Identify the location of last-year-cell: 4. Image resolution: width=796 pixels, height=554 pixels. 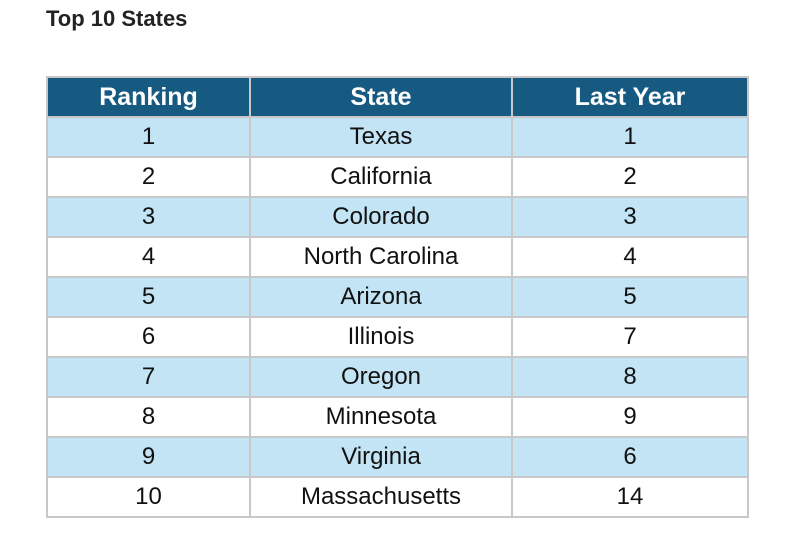
(630, 257).